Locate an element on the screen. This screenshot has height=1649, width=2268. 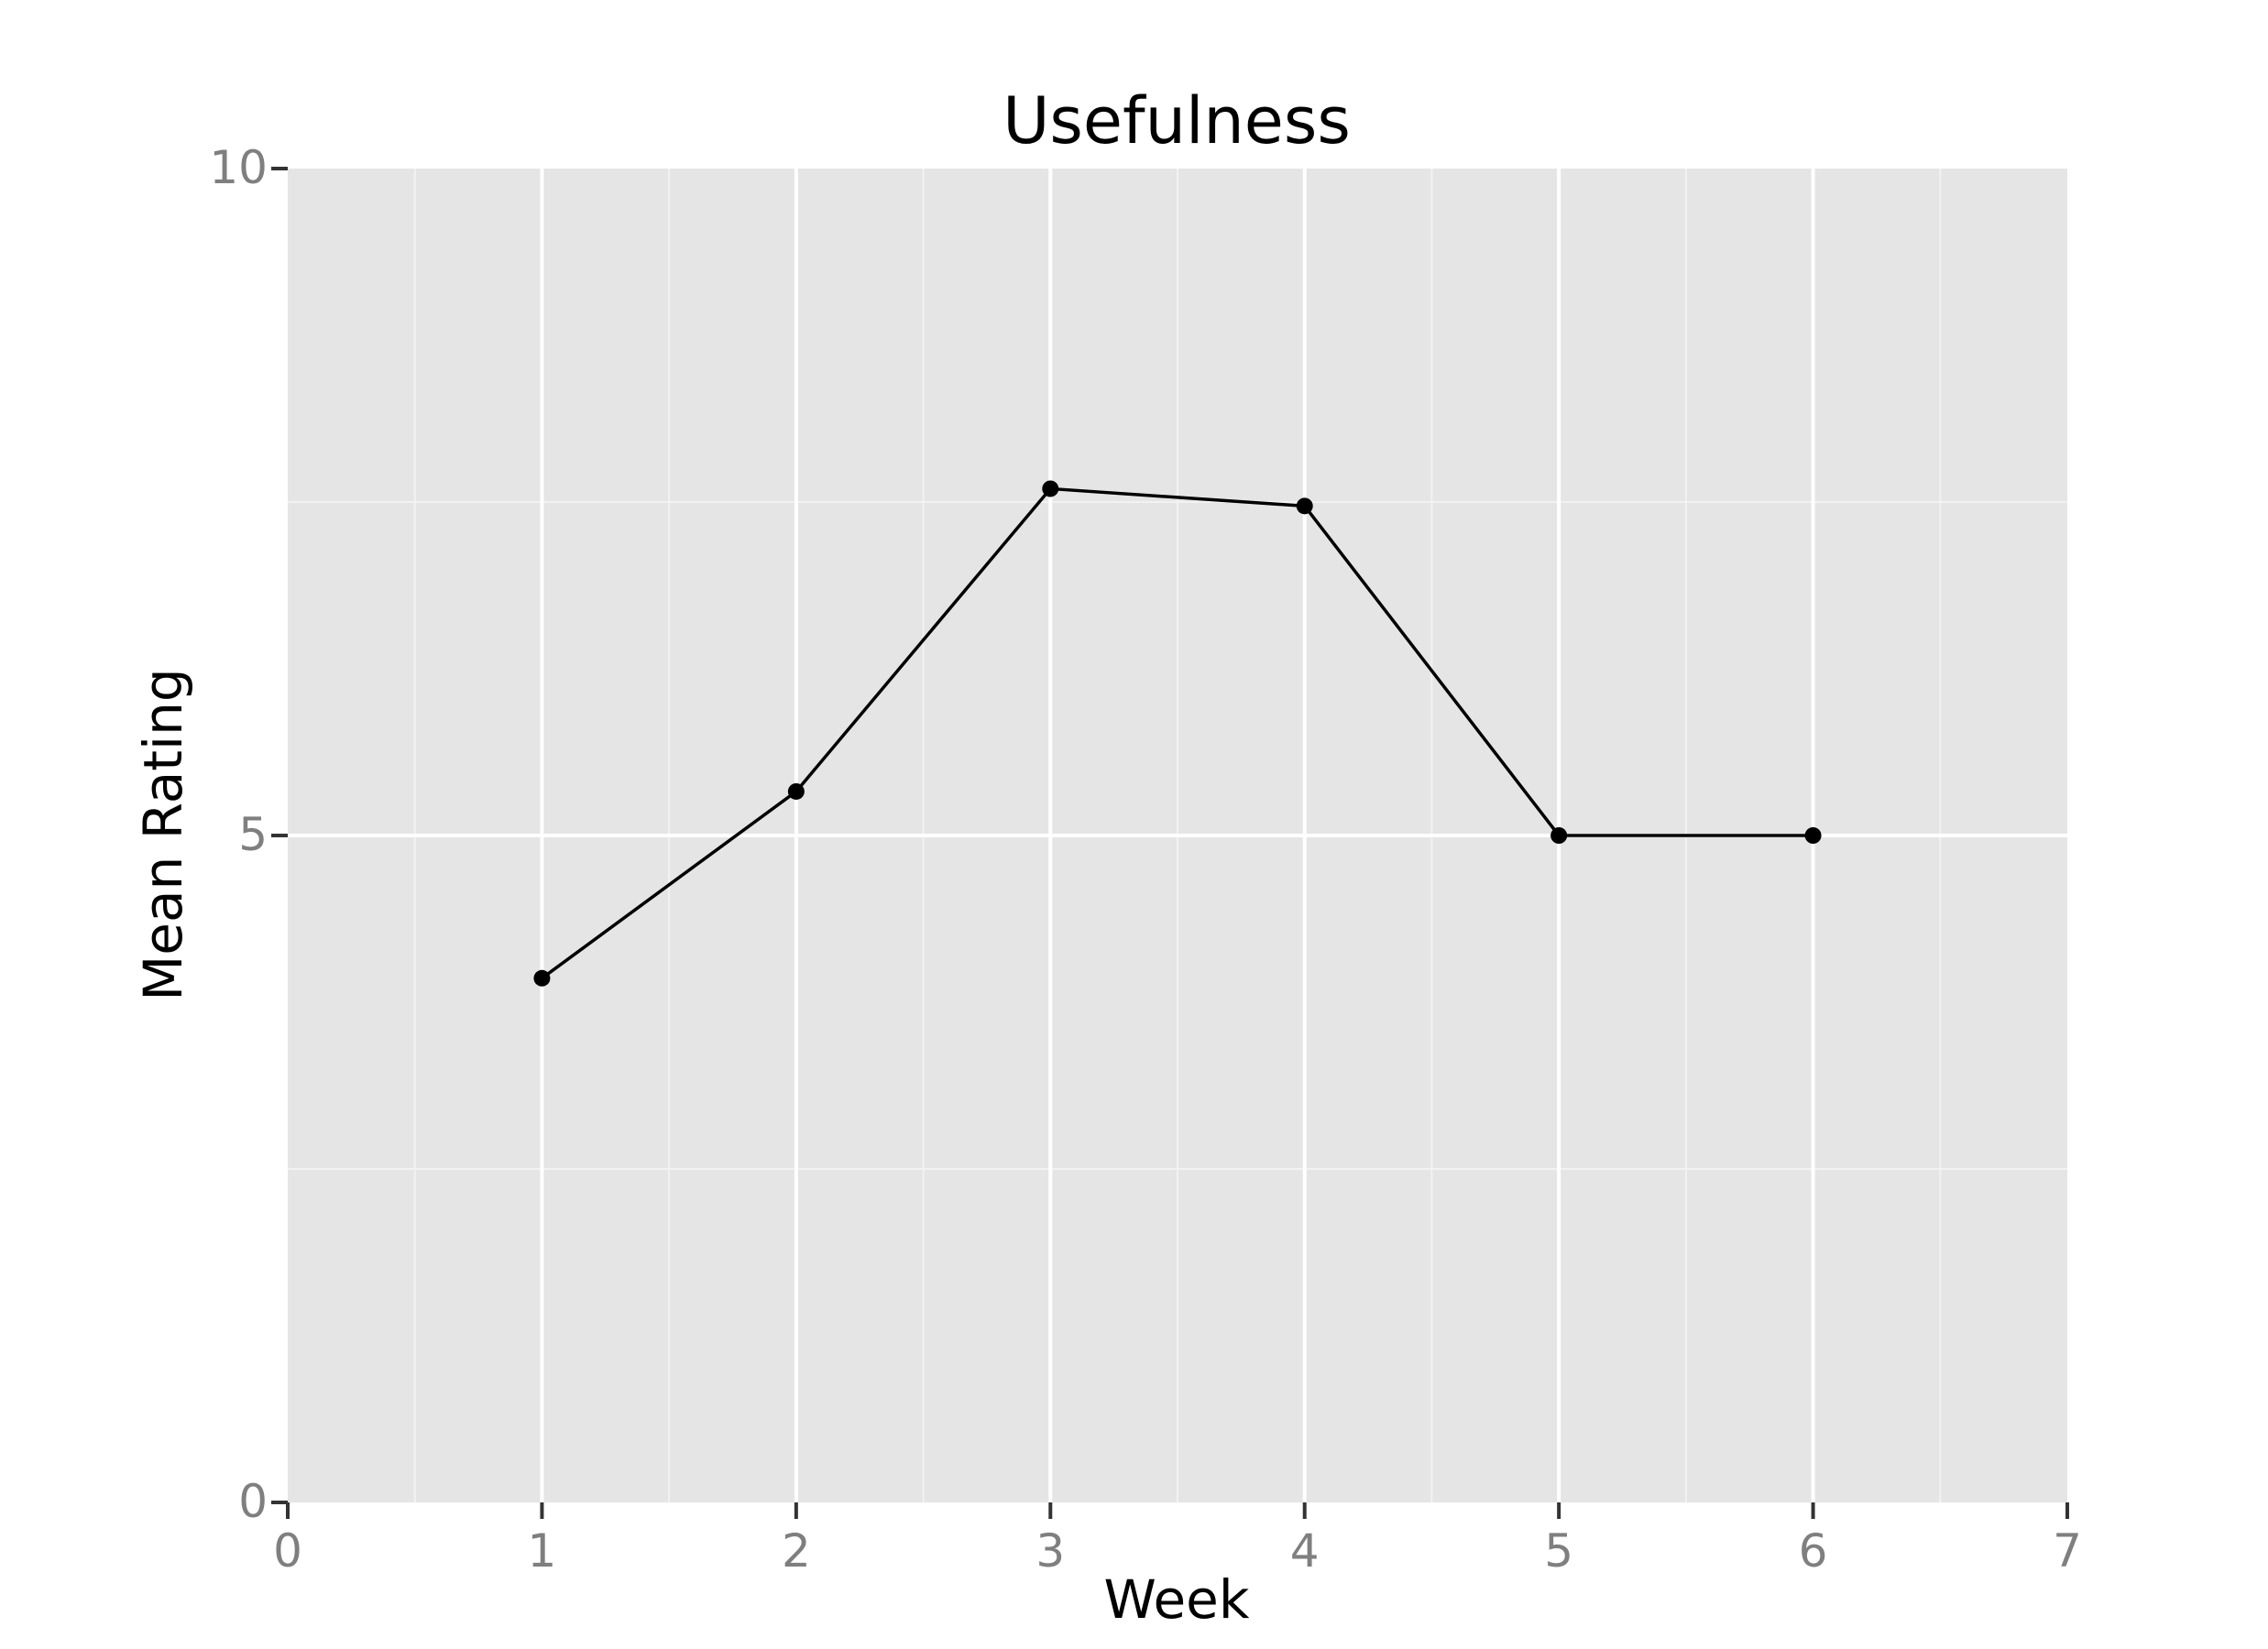
x-tick-label: 5 is located at coordinates (1558, 1551).